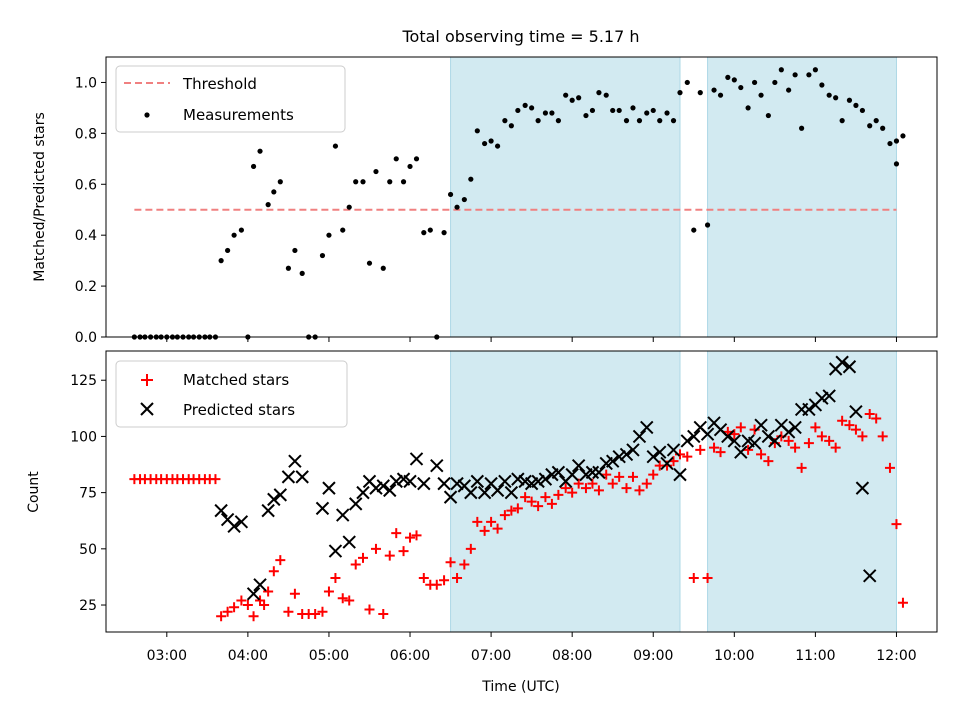 Image resolution: width=960 pixels, height=720 pixels. I want to click on chart-title: Total observing time = 5.17 h, so click(520, 36).